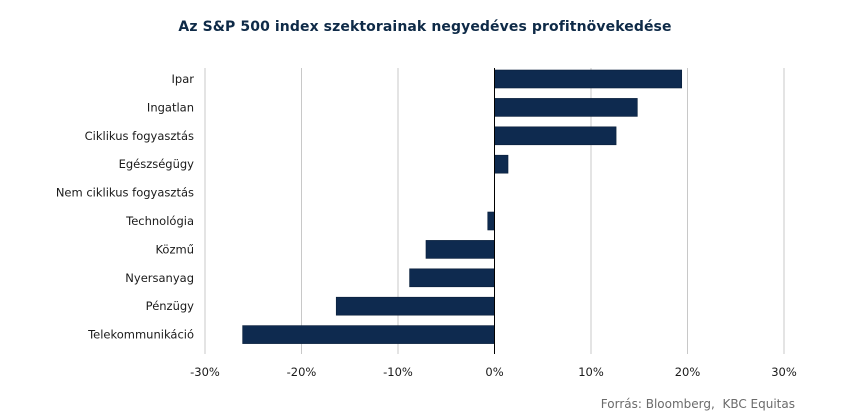 Image resolution: width=850 pixels, height=417 pixels. Describe the element at coordinates (139, 136) in the screenshot. I see `category-label: Ciklikus fogyasztás` at that location.